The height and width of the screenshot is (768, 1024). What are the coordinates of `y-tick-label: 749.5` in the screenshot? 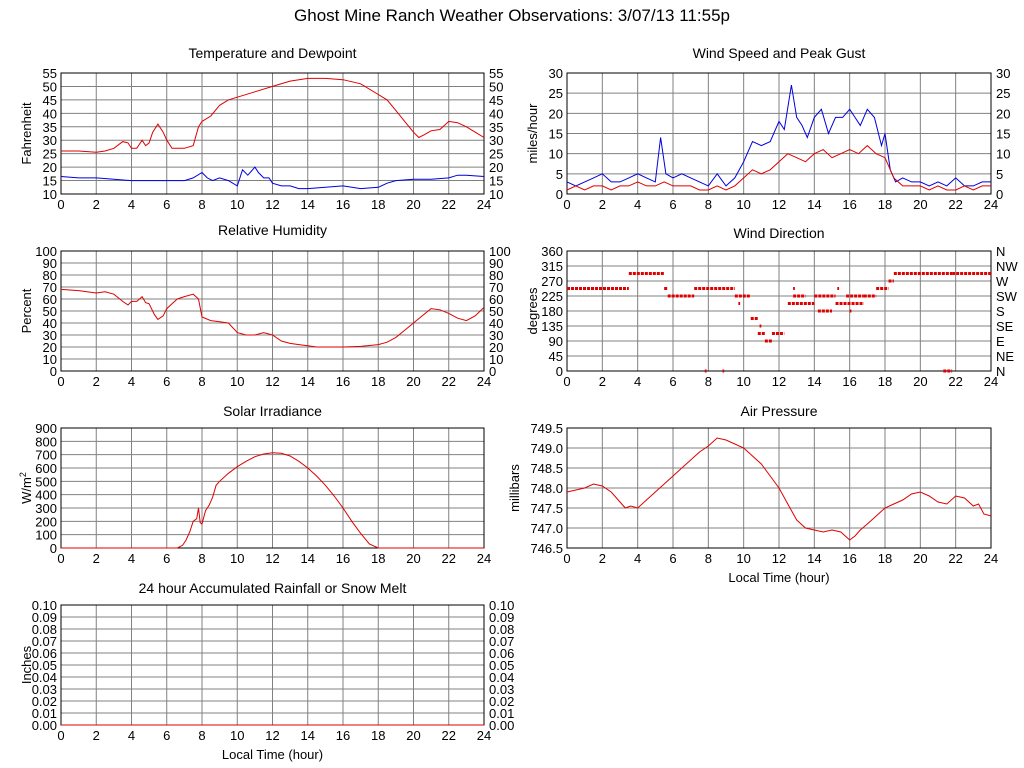 It's located at (546, 428).